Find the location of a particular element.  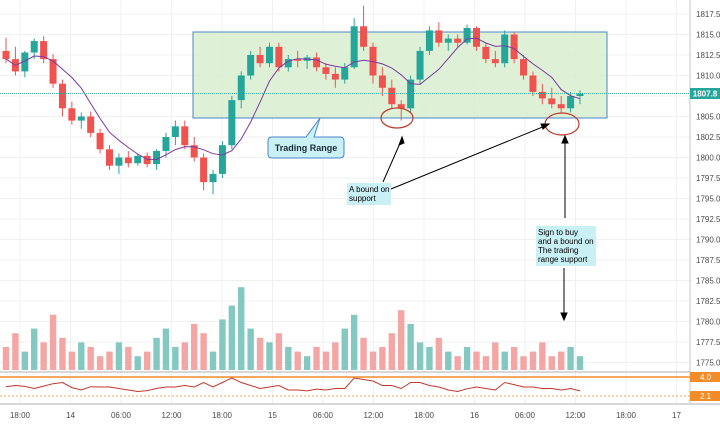

bound-annotation-line-1: A bound on is located at coordinates (369, 189).